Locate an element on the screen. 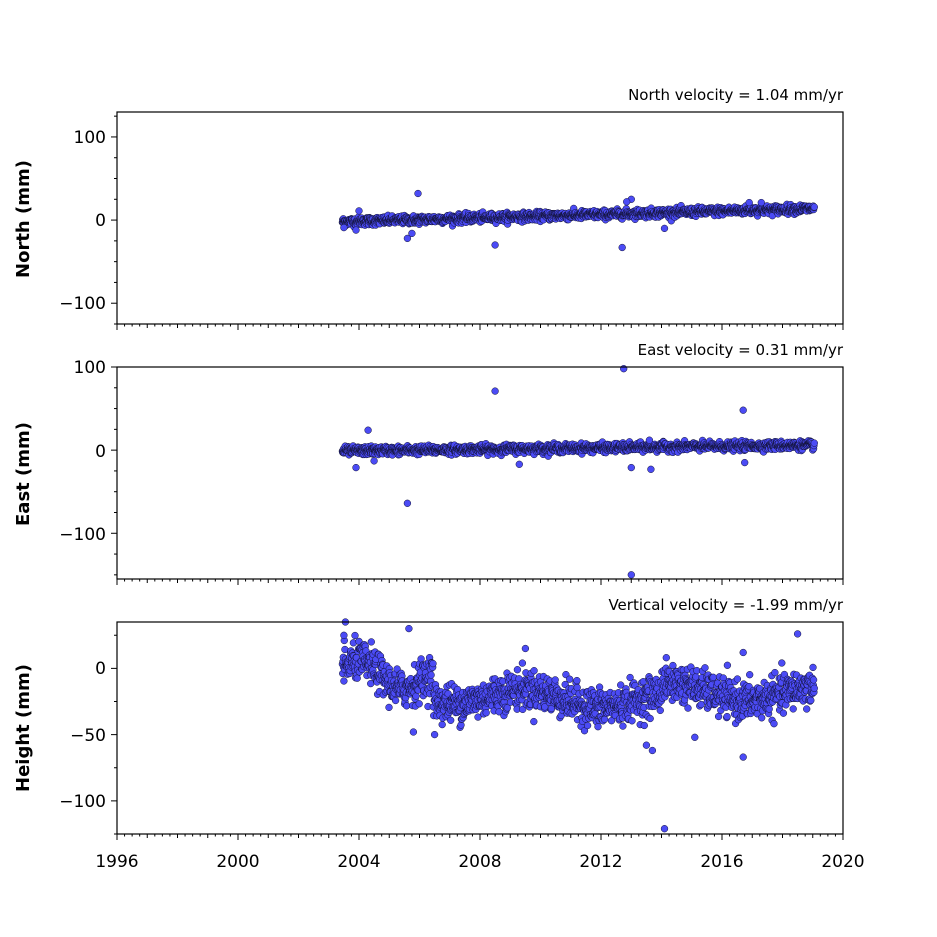  x-tick-label: 2016 is located at coordinates (721, 862).